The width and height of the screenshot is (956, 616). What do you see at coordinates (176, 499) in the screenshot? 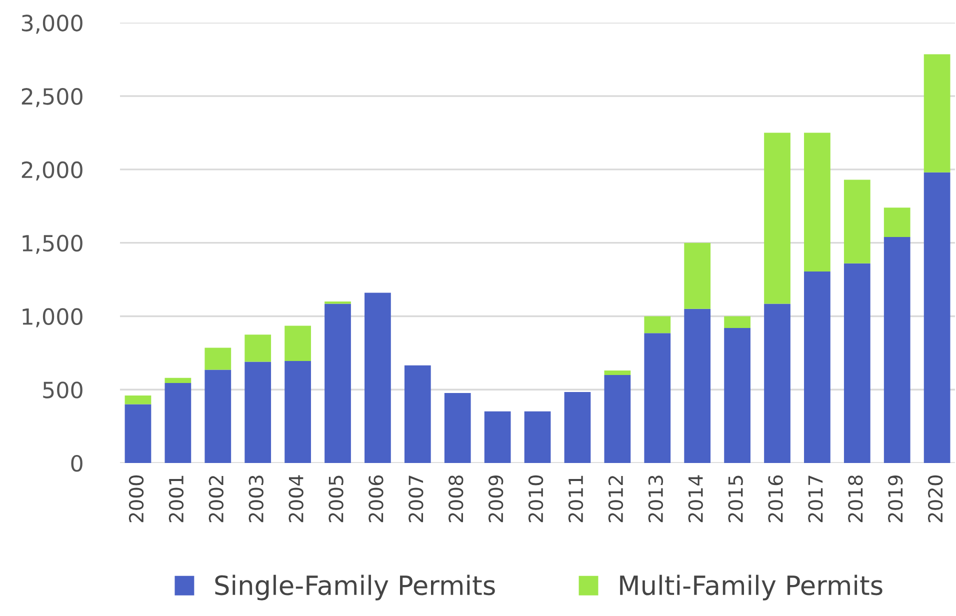
I see `x-tick-label: 2001` at bounding box center [176, 499].